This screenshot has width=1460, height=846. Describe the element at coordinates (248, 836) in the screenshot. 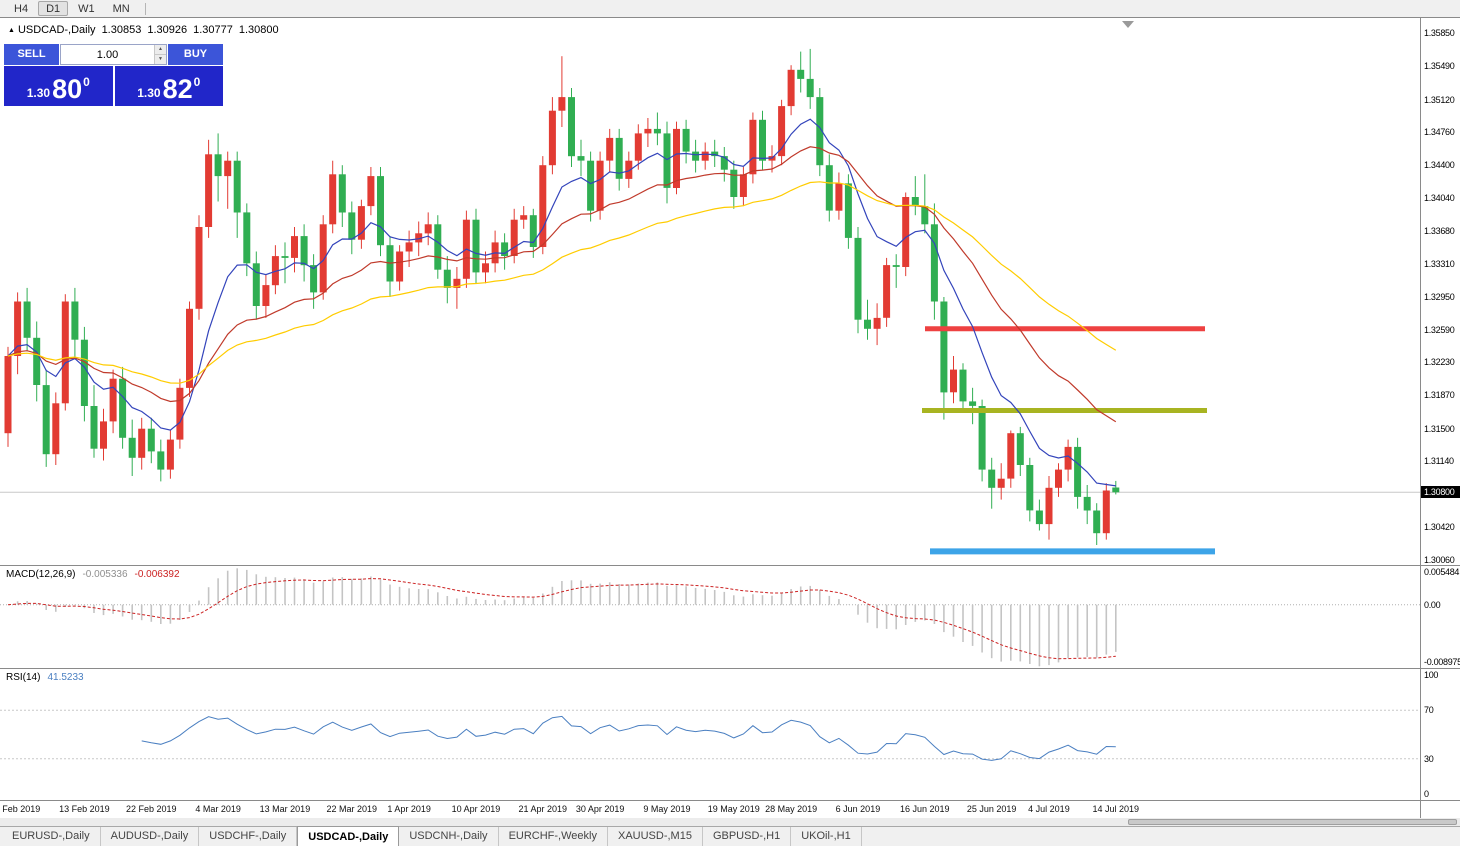

I see `chart-tab-usdchf-daily: USDCHF-,Daily` at that location.